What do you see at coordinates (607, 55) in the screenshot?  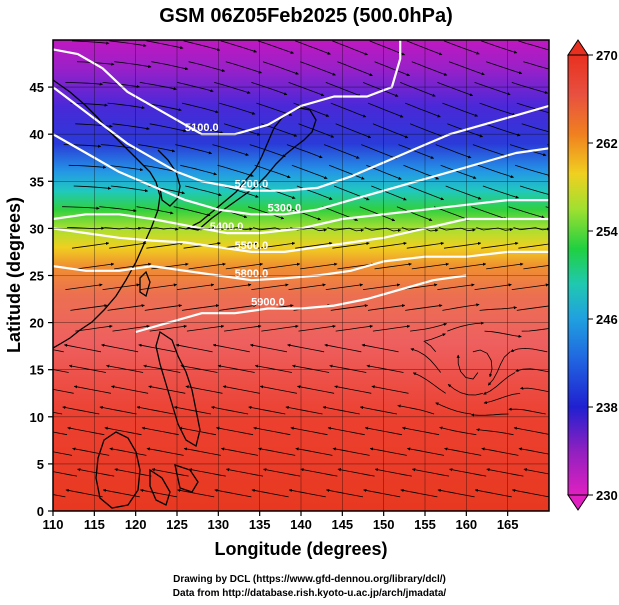 I see `colorbar-tick-label: 270` at bounding box center [607, 55].